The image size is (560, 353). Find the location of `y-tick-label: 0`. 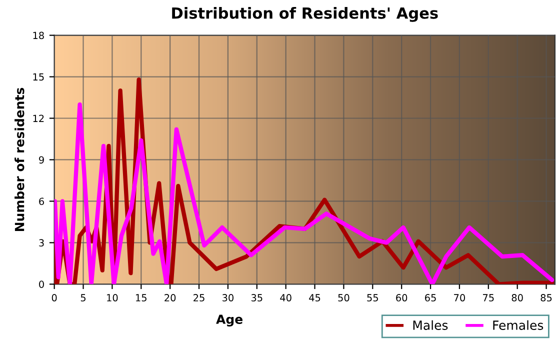

y-tick-label: 0 is located at coordinates (41, 284).